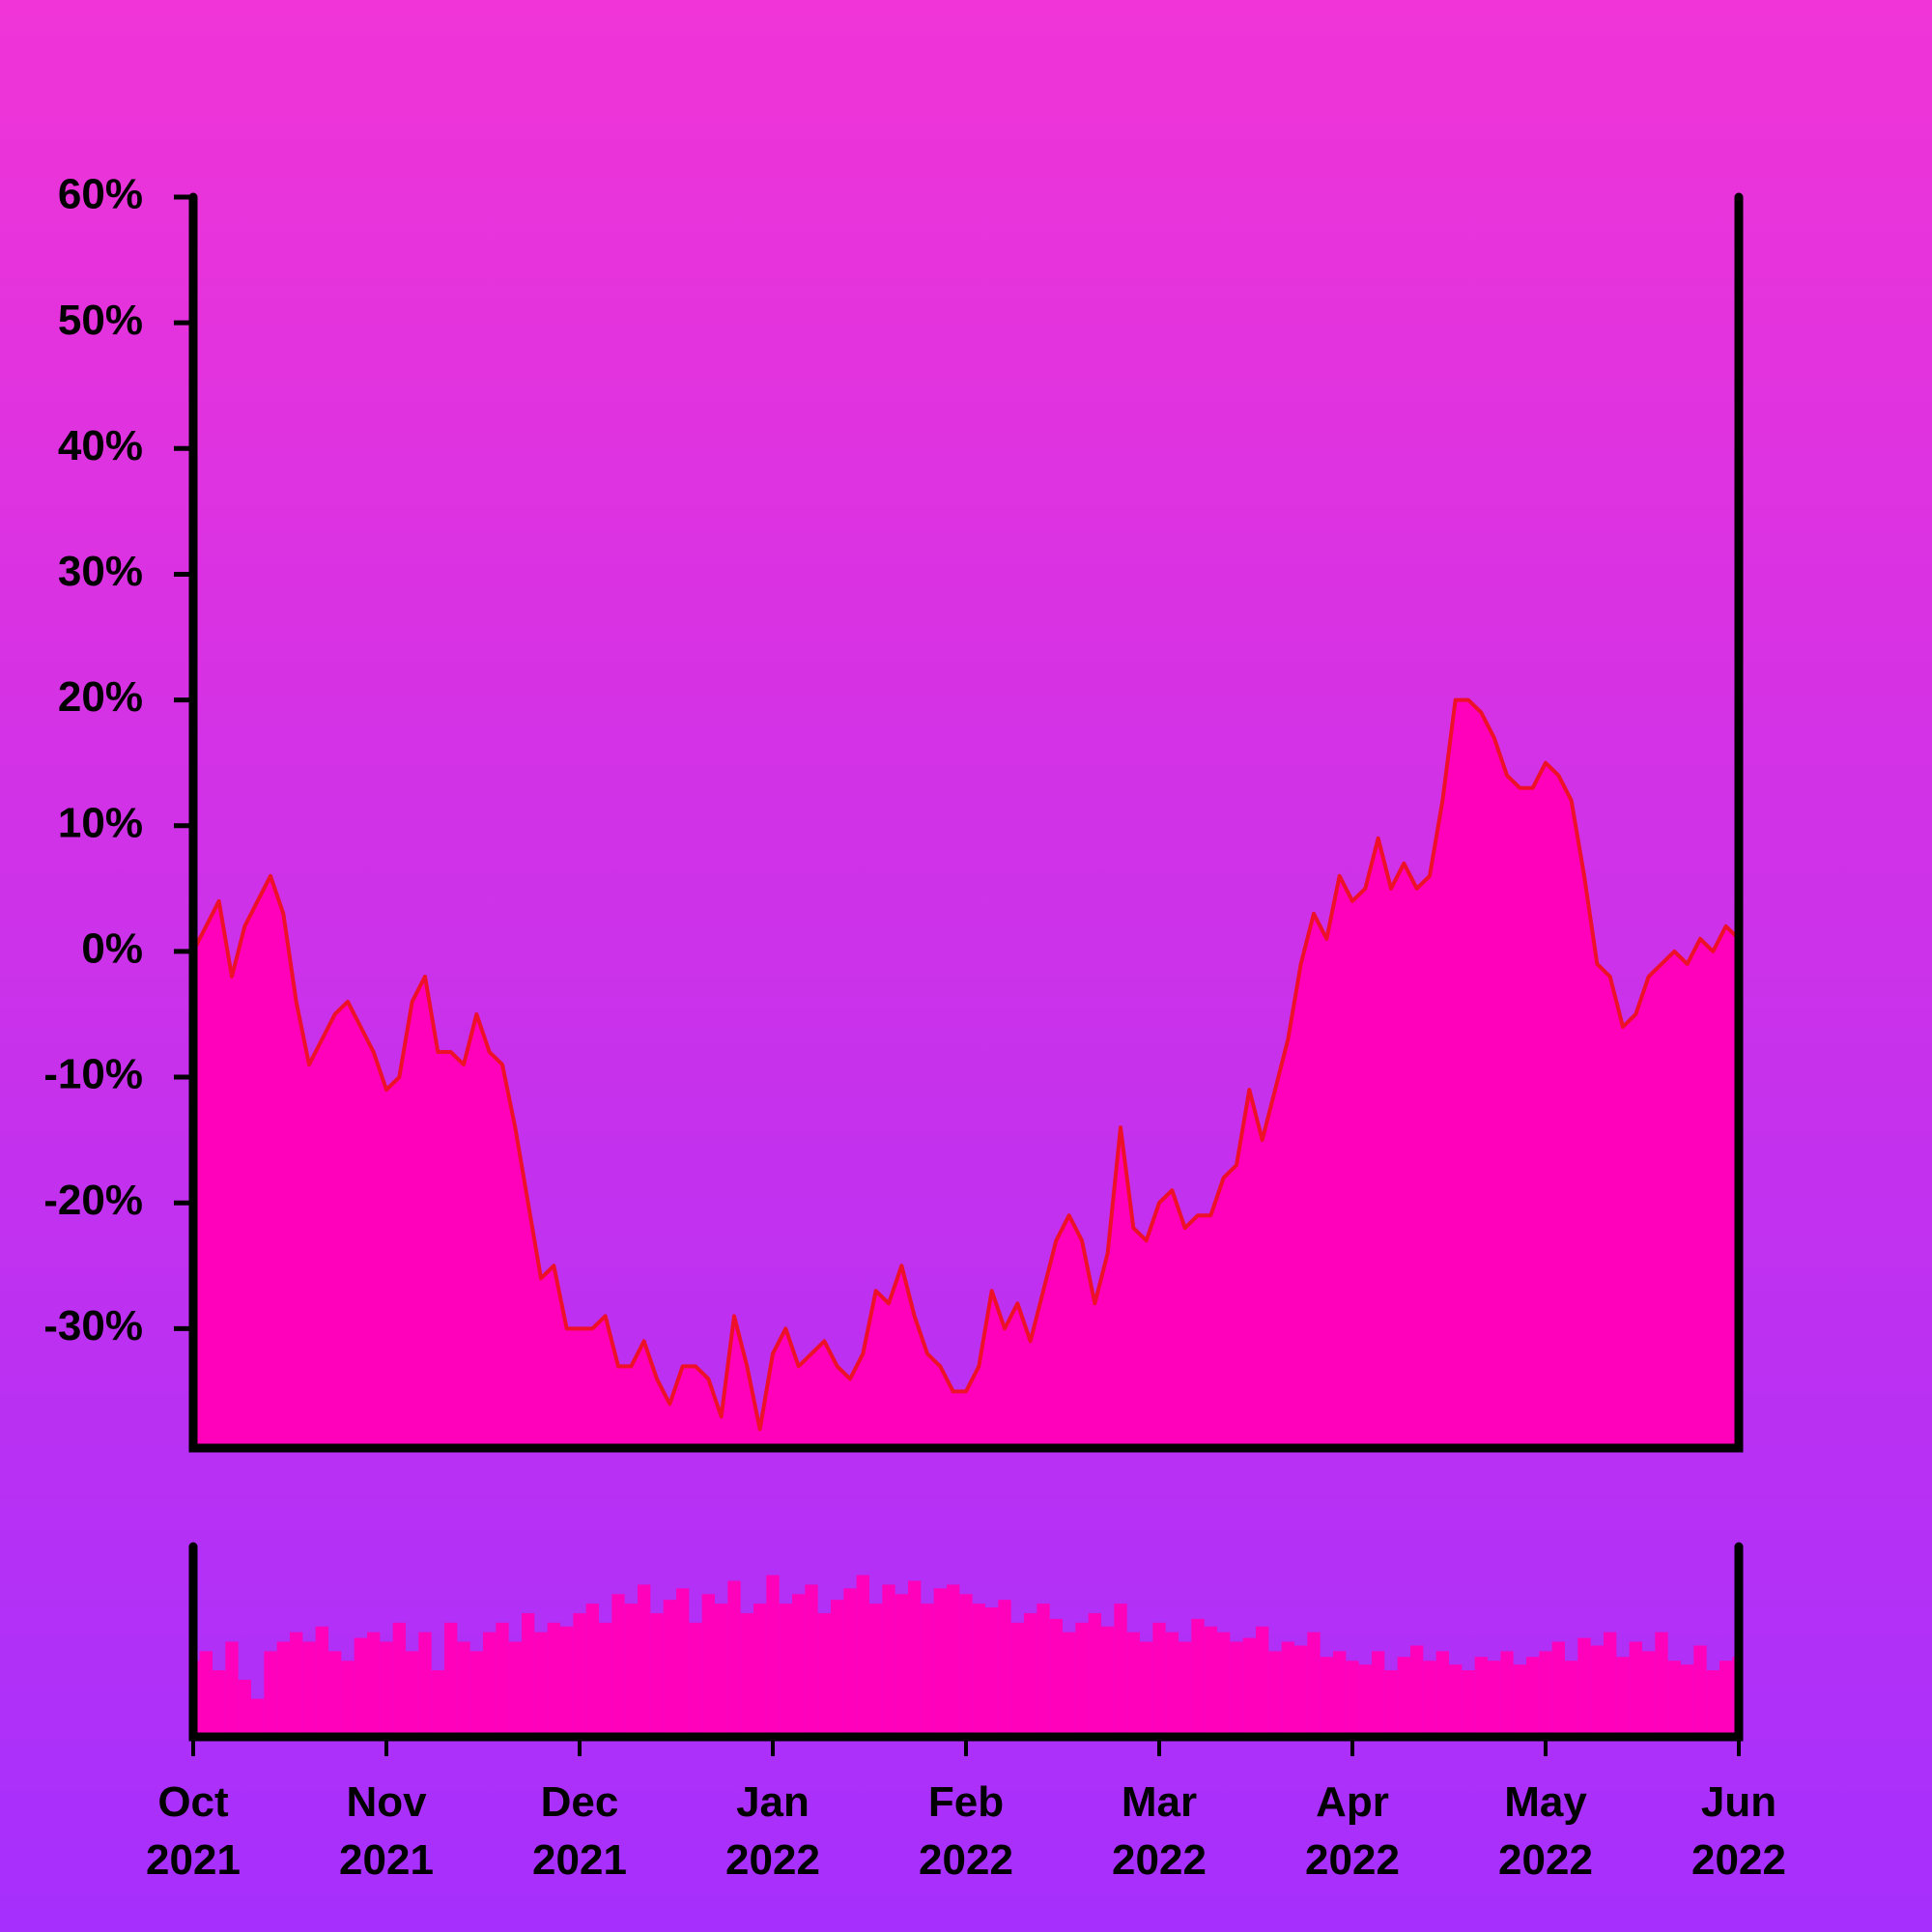 The width and height of the screenshot is (1932, 1932). I want to click on x-tick-label: Nov 2021, so click(386, 1831).